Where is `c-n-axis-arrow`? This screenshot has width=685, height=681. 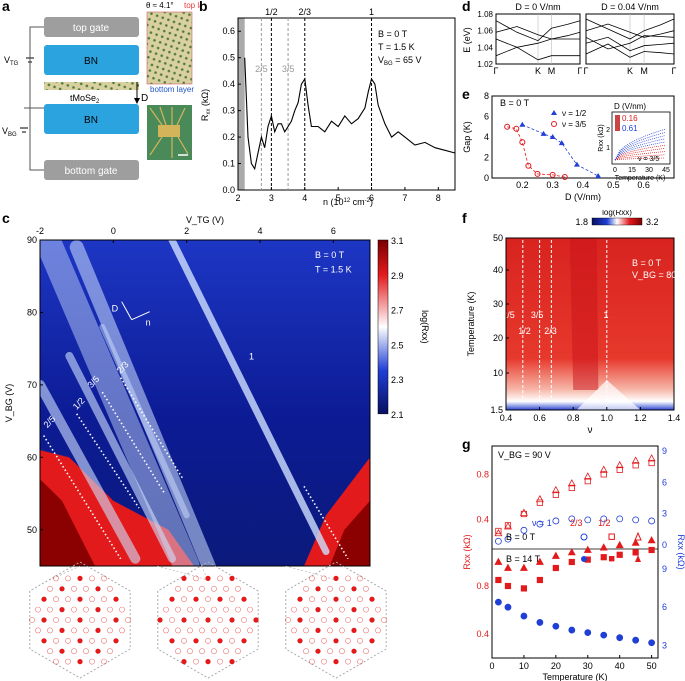 c-n-axis-arrow is located at coordinates (140, 316).